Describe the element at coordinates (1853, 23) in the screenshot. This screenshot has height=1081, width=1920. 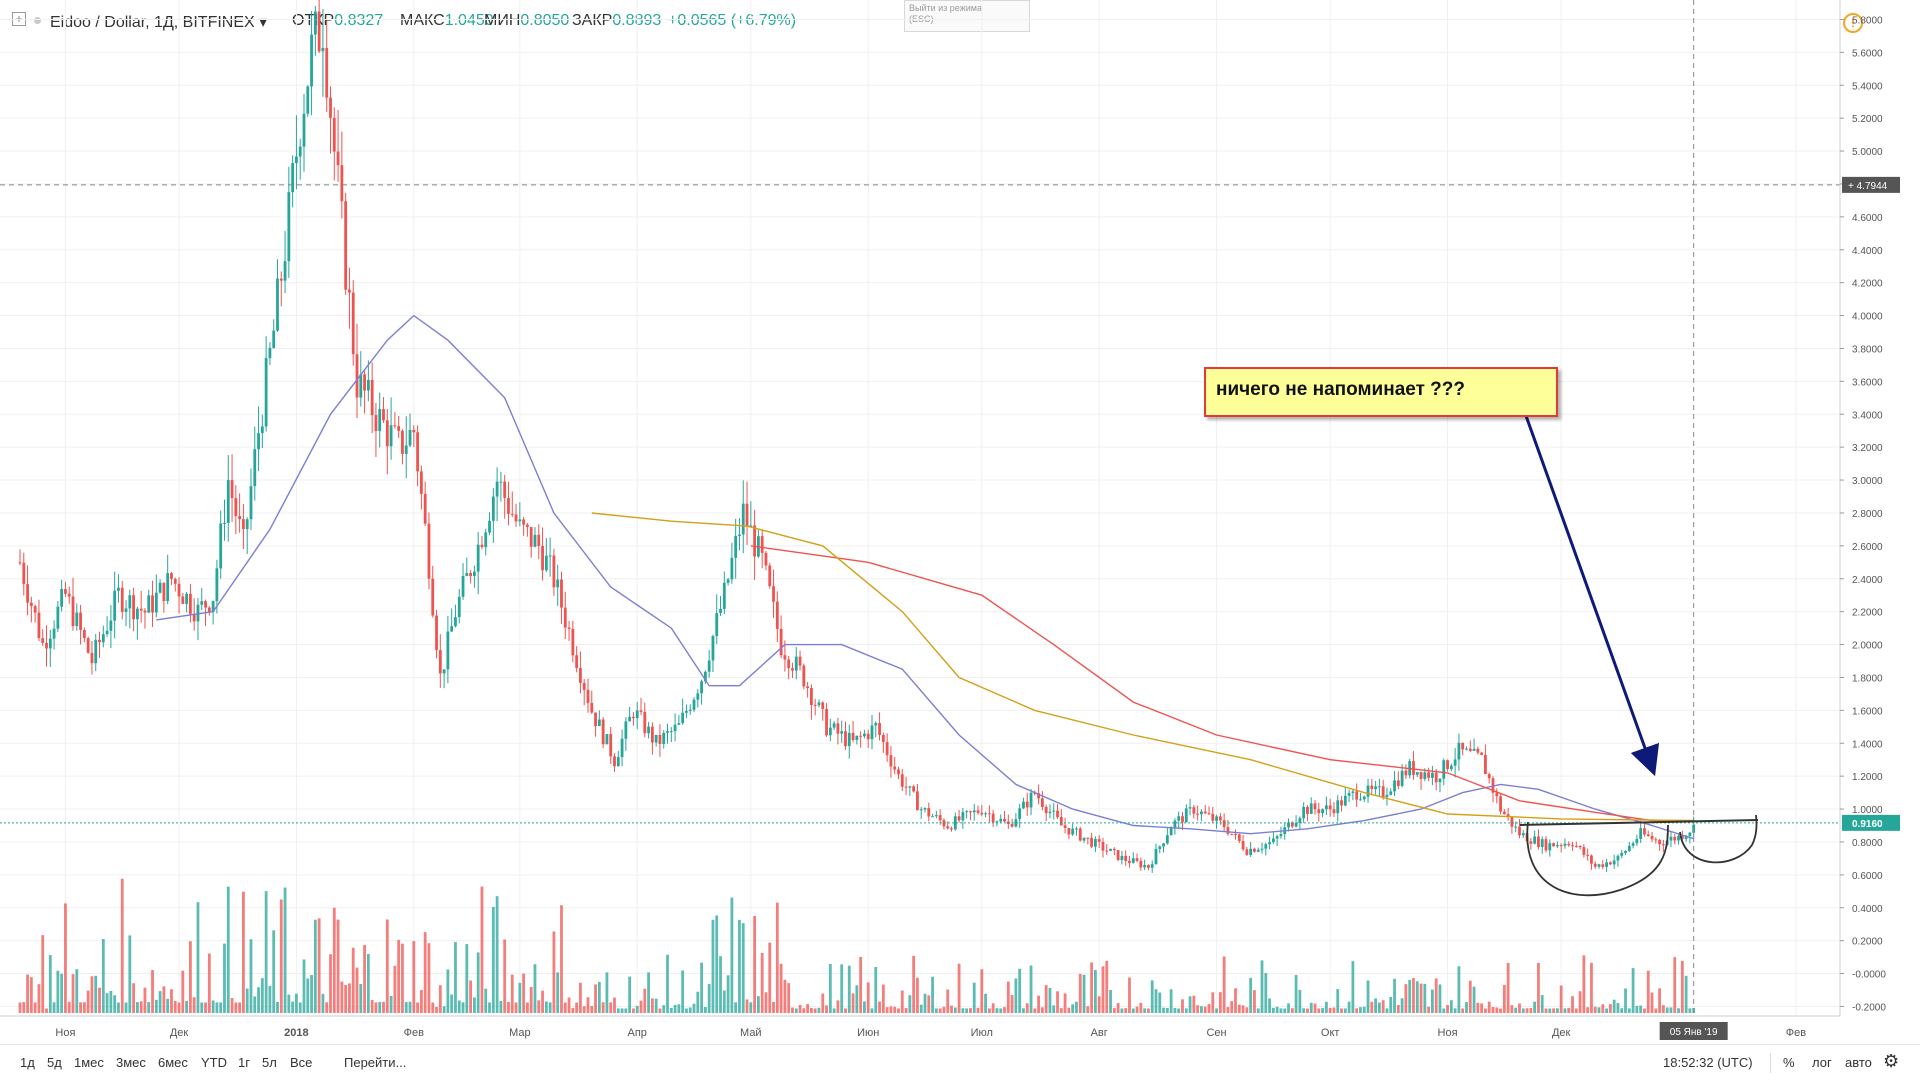
I see `warning-icon: !` at that location.